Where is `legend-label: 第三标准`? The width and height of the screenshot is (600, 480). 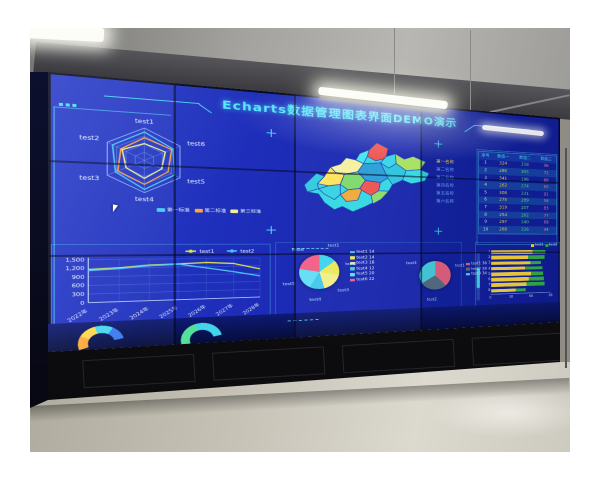 legend-label: 第三标准 is located at coordinates (251, 212).